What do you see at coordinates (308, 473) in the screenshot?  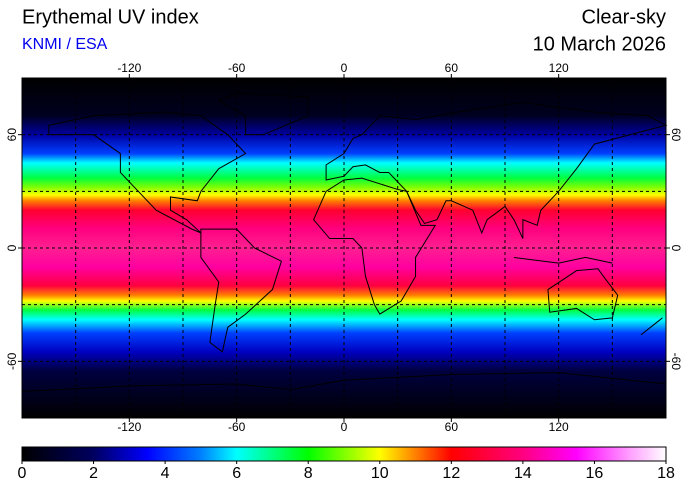 I see `colorbar-tick-label: 8` at bounding box center [308, 473].